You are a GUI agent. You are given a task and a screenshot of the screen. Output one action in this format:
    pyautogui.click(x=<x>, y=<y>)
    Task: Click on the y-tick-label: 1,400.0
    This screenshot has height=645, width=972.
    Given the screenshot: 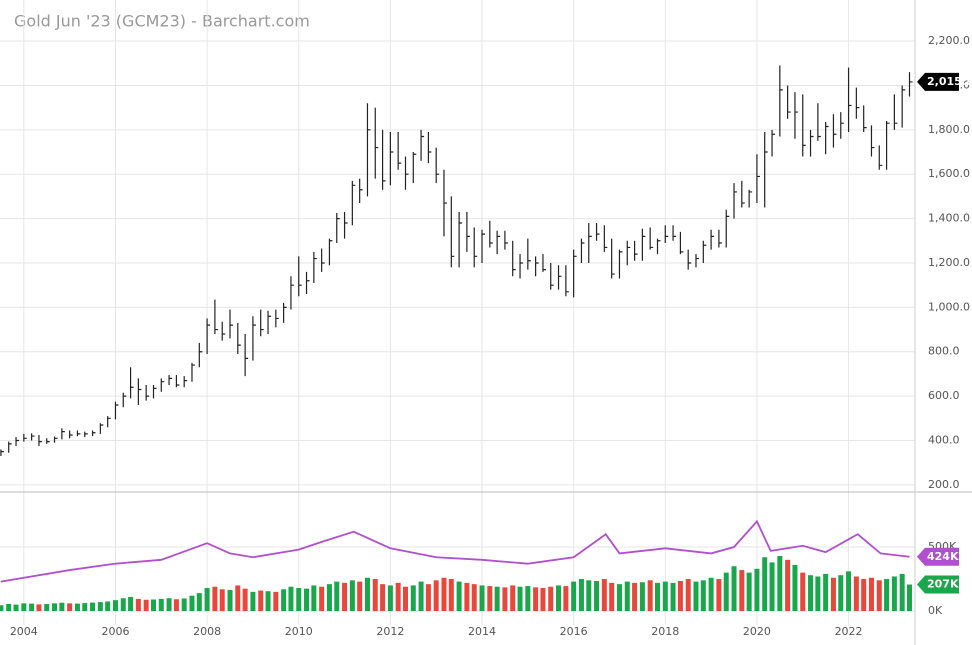 What is the action you would take?
    pyautogui.click(x=949, y=218)
    